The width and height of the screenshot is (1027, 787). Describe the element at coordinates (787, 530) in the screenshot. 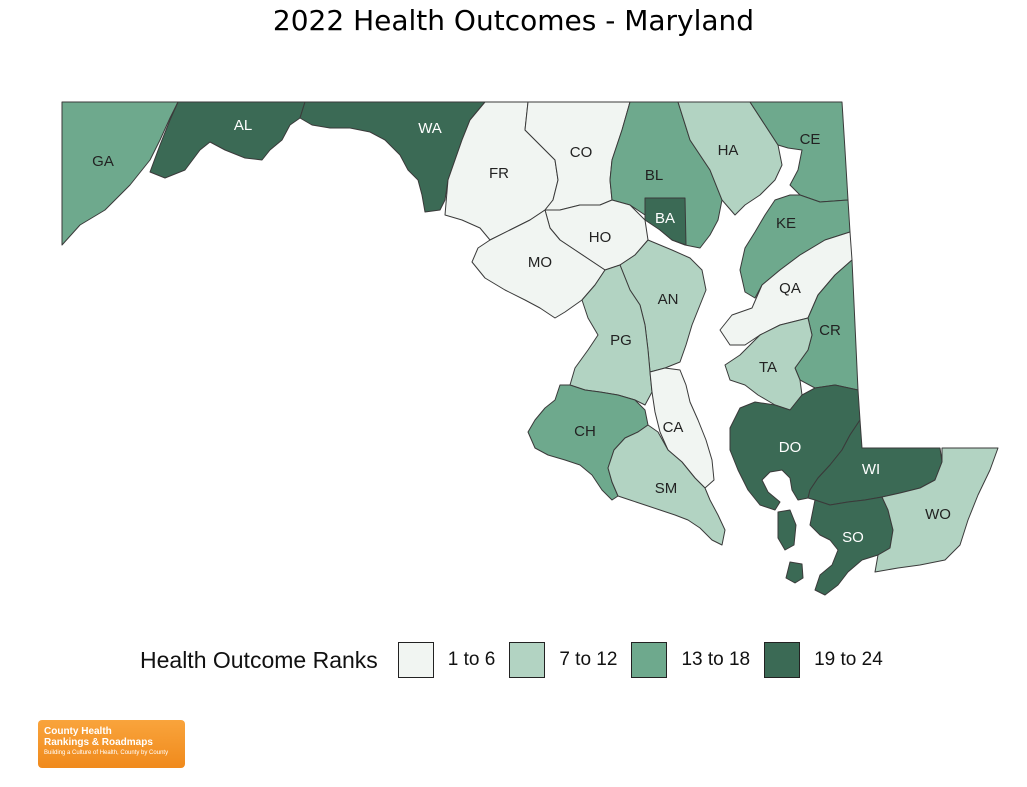

I see `county-DO` at that location.